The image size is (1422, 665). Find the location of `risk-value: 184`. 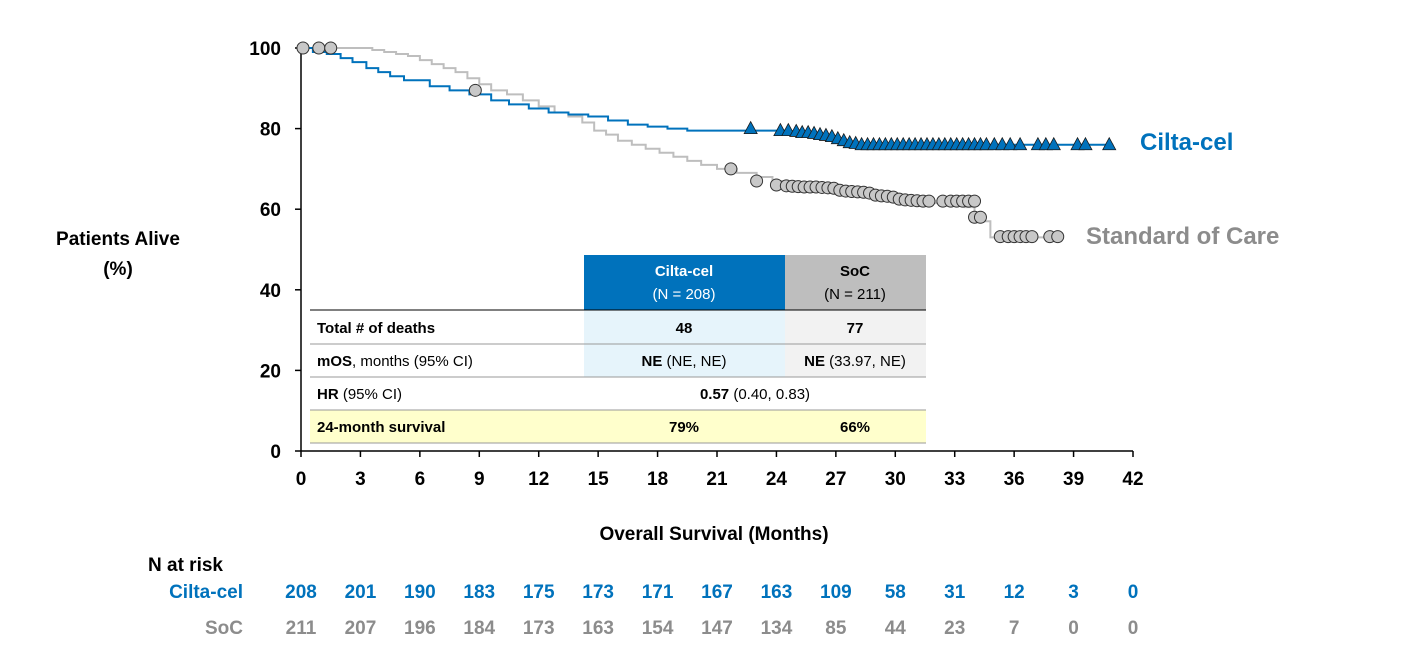

risk-value: 184 is located at coordinates (479, 628).